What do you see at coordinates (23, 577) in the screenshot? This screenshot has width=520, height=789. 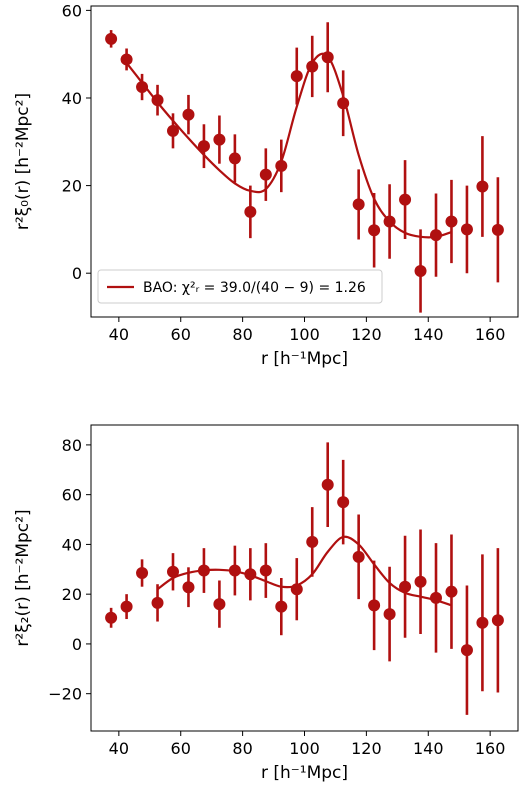 I see `y-axis-label: r²ξ₂(r) [h⁻²Mpc²]` at bounding box center [23, 577].